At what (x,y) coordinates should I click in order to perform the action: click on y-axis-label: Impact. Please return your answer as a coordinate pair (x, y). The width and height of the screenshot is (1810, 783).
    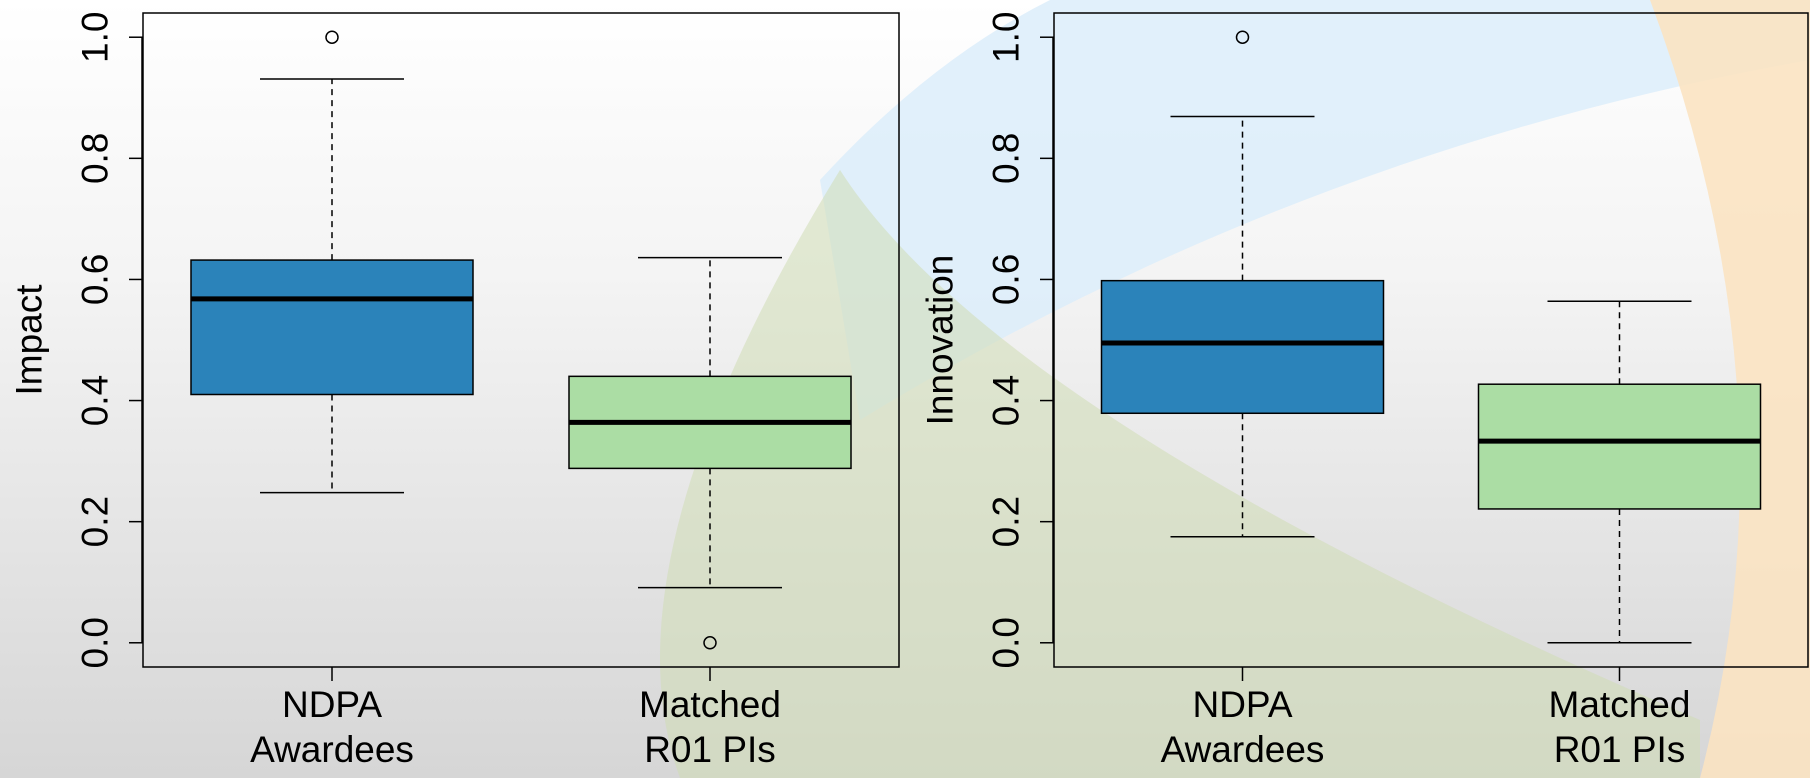
    Looking at the image, I should click on (29, 340).